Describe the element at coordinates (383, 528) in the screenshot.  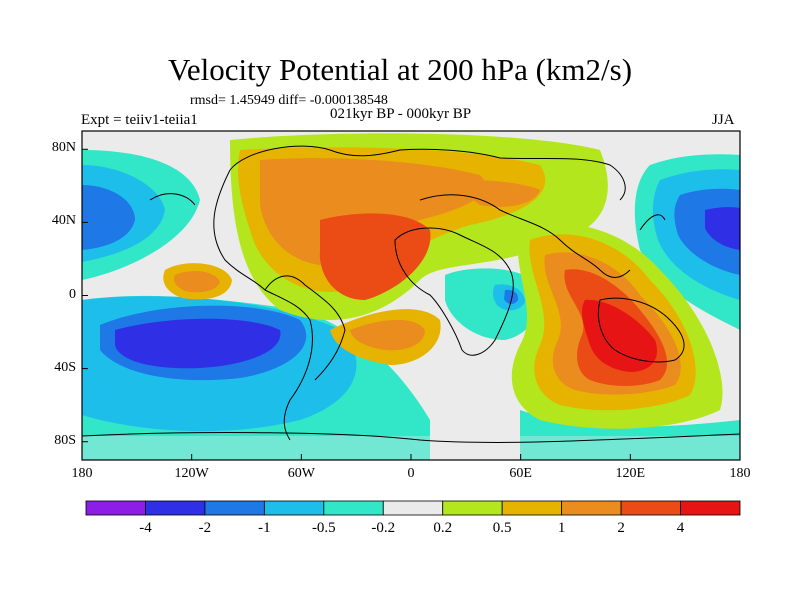
I see `colorbar-label: -0.2` at that location.